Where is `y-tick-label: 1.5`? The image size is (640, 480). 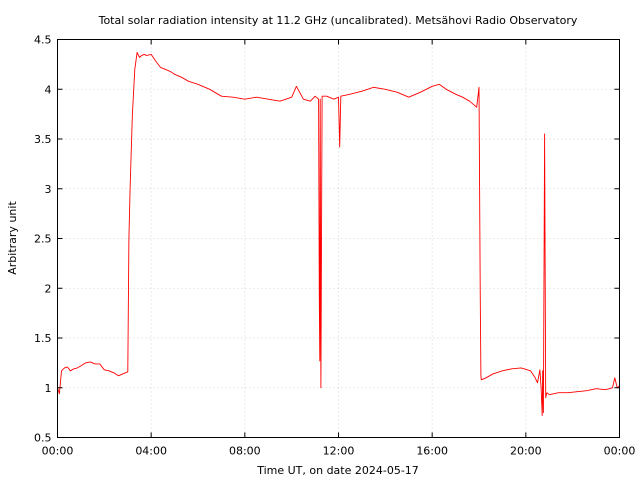
y-tick-label: 1.5 is located at coordinates (43, 338).